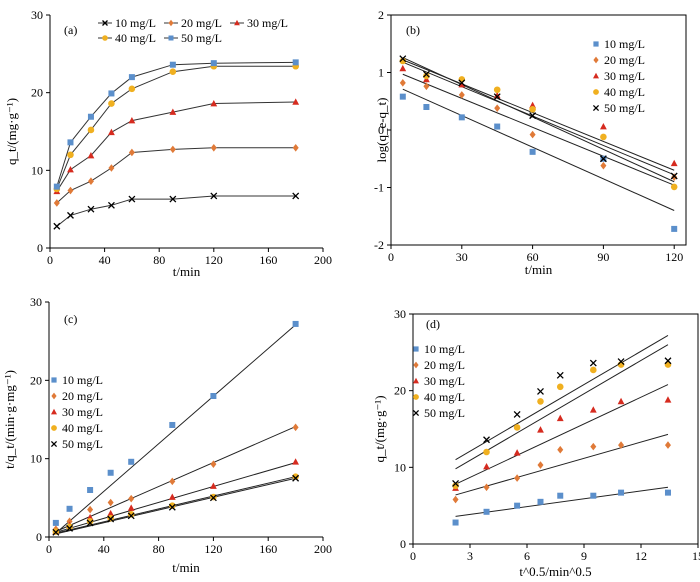 The image size is (700, 582). What do you see at coordinates (379, 245) in the screenshot?
I see `y-tick-label: -2` at bounding box center [379, 245].